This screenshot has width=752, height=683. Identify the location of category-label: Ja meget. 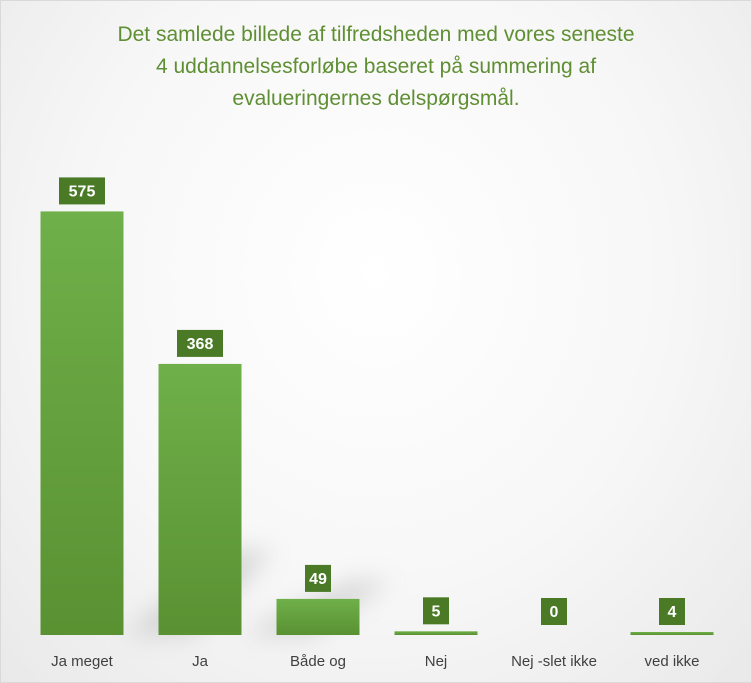
(82, 661).